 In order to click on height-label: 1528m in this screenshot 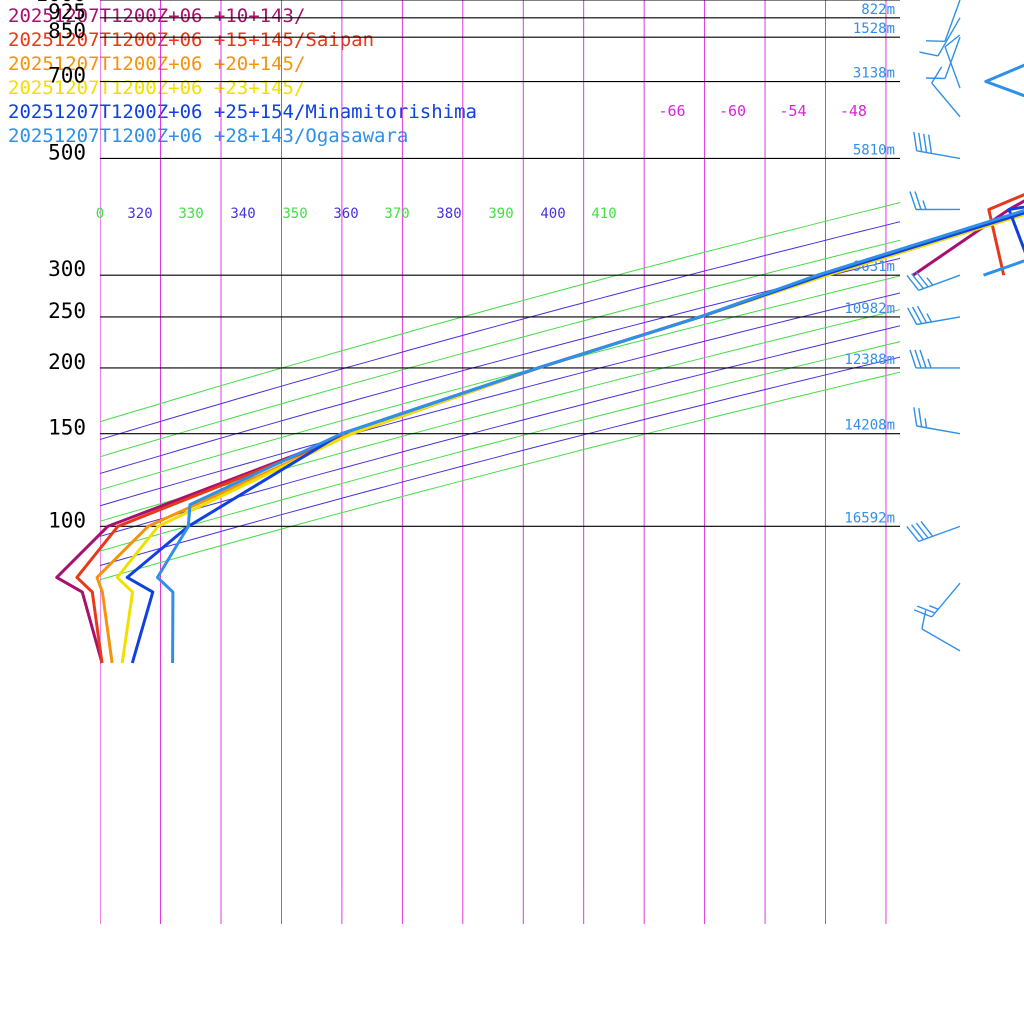, I will do `click(874, 29)`.